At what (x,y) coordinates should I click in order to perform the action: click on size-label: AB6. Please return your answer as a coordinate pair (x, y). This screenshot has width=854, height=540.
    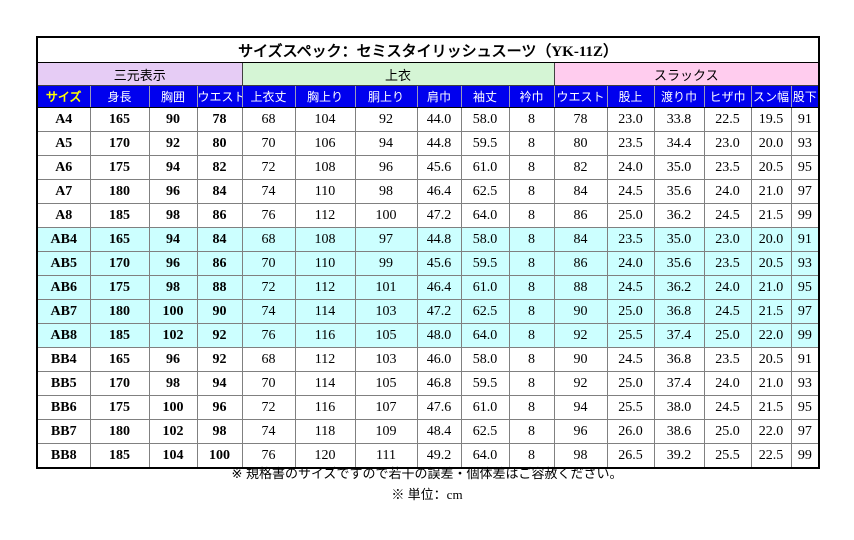
    Looking at the image, I should click on (63, 287).